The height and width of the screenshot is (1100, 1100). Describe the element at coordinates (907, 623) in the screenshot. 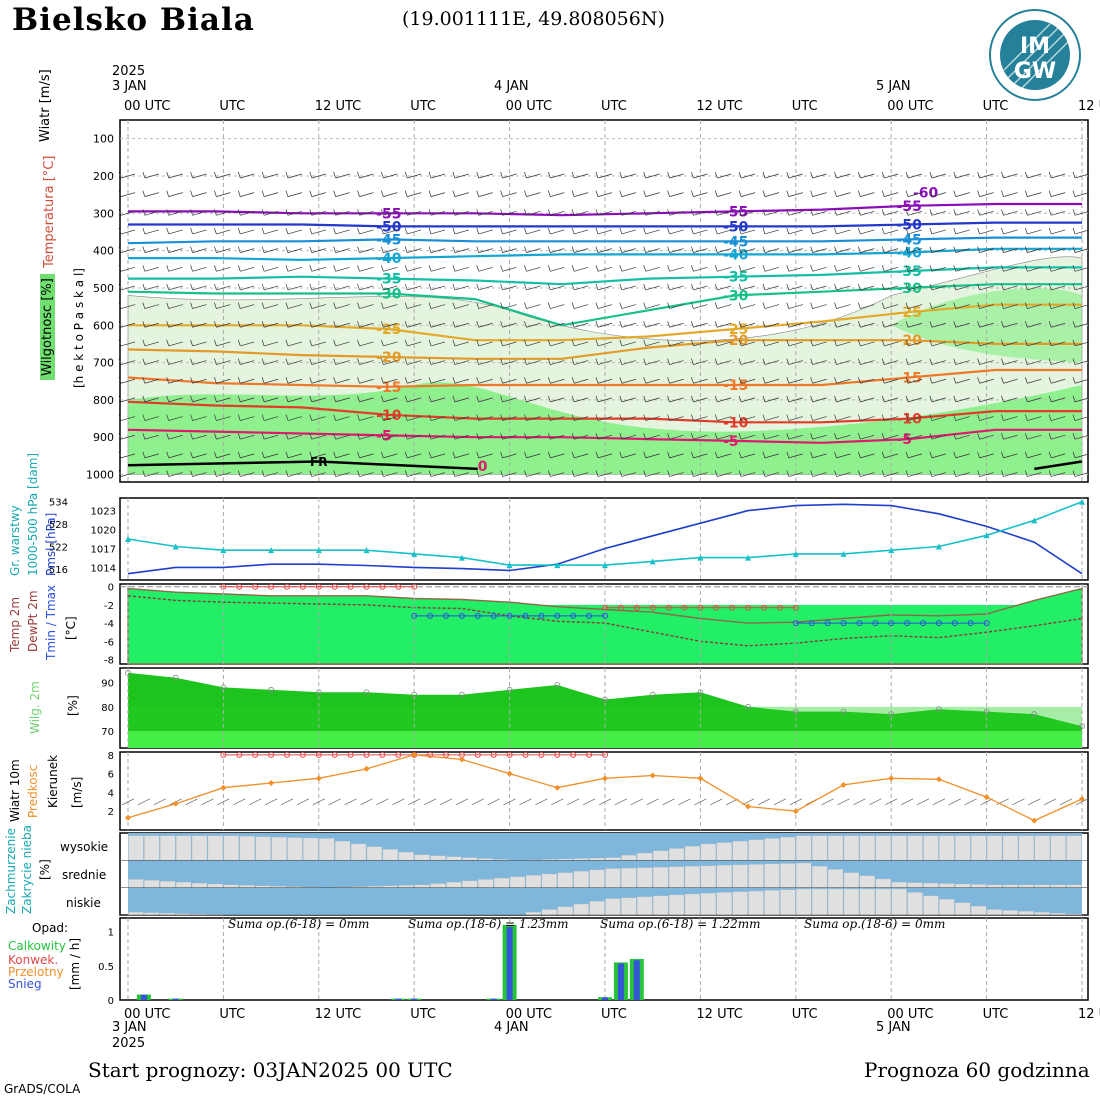

I see `tmin-marker` at that location.